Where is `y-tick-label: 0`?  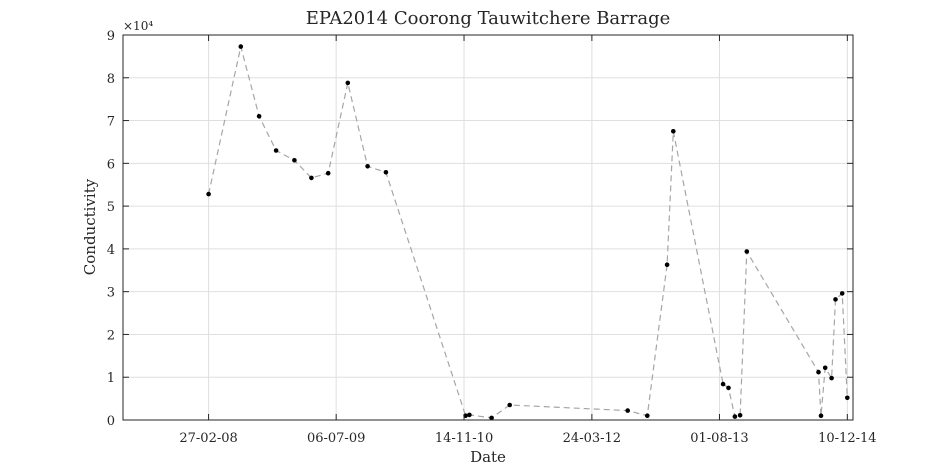 y-tick-label: 0 is located at coordinates (111, 421).